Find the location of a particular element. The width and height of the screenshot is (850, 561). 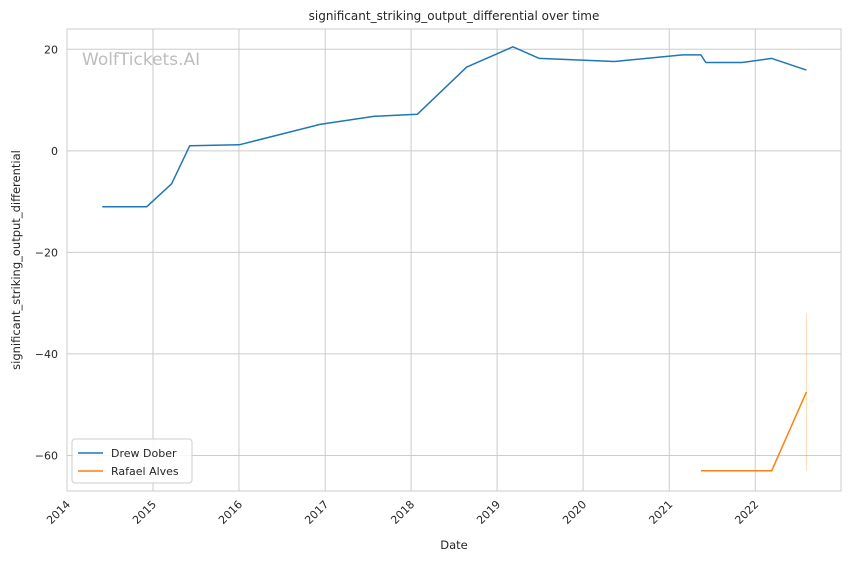

legend-label-drew-dober: Drew Dober is located at coordinates (144, 453).